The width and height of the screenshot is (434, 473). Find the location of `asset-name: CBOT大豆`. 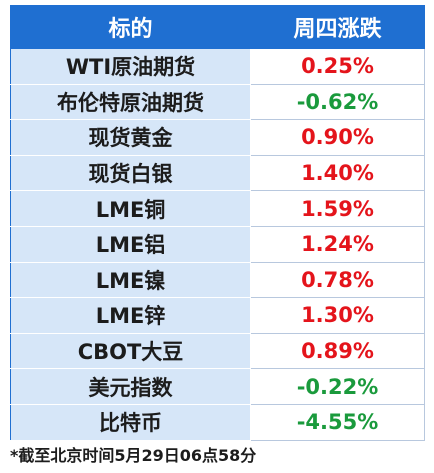

asset-name: CBOT大豆 is located at coordinates (130, 351).